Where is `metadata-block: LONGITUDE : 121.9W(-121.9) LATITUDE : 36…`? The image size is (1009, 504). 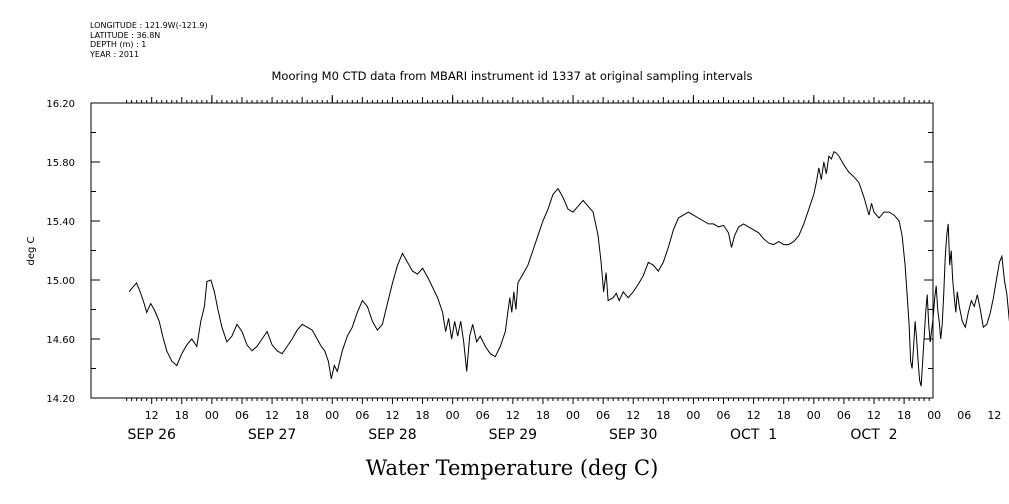 metadata-block: LONGITUDE : 121.9W(-121.9) LATITUDE : 36… is located at coordinates (149, 40).